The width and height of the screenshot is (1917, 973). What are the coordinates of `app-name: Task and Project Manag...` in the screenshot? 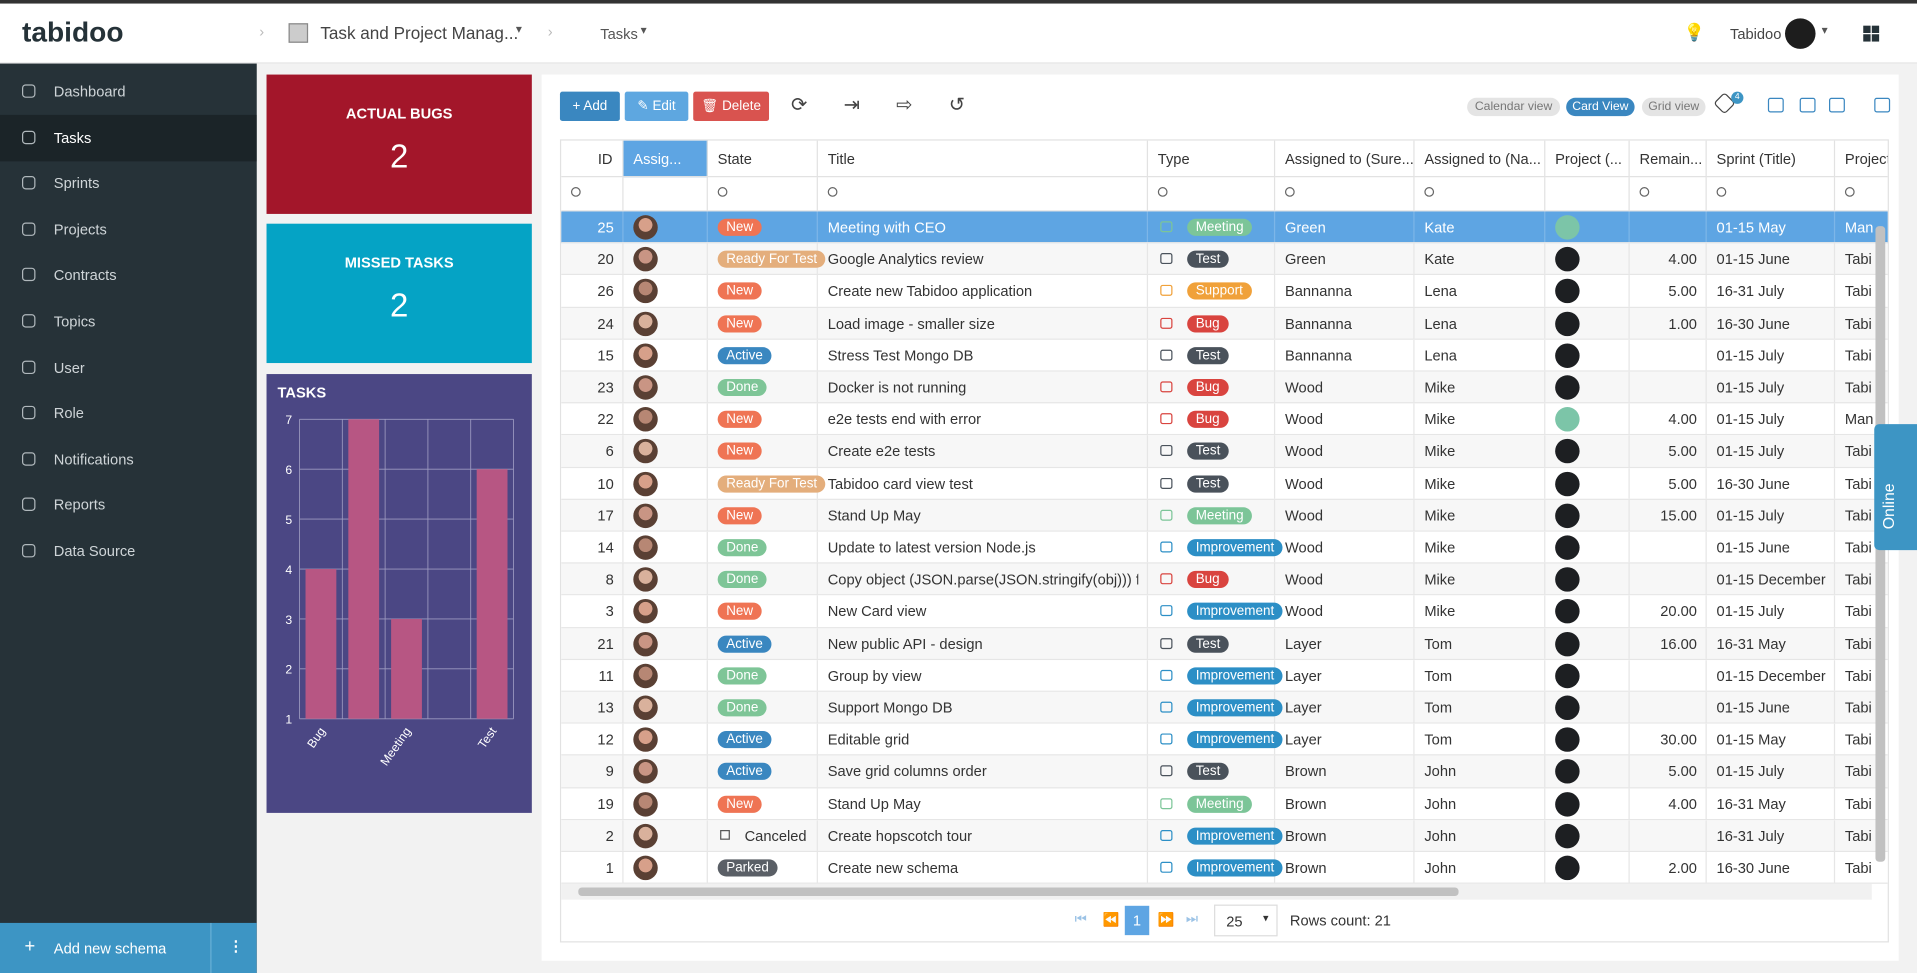 It's located at (419, 33).